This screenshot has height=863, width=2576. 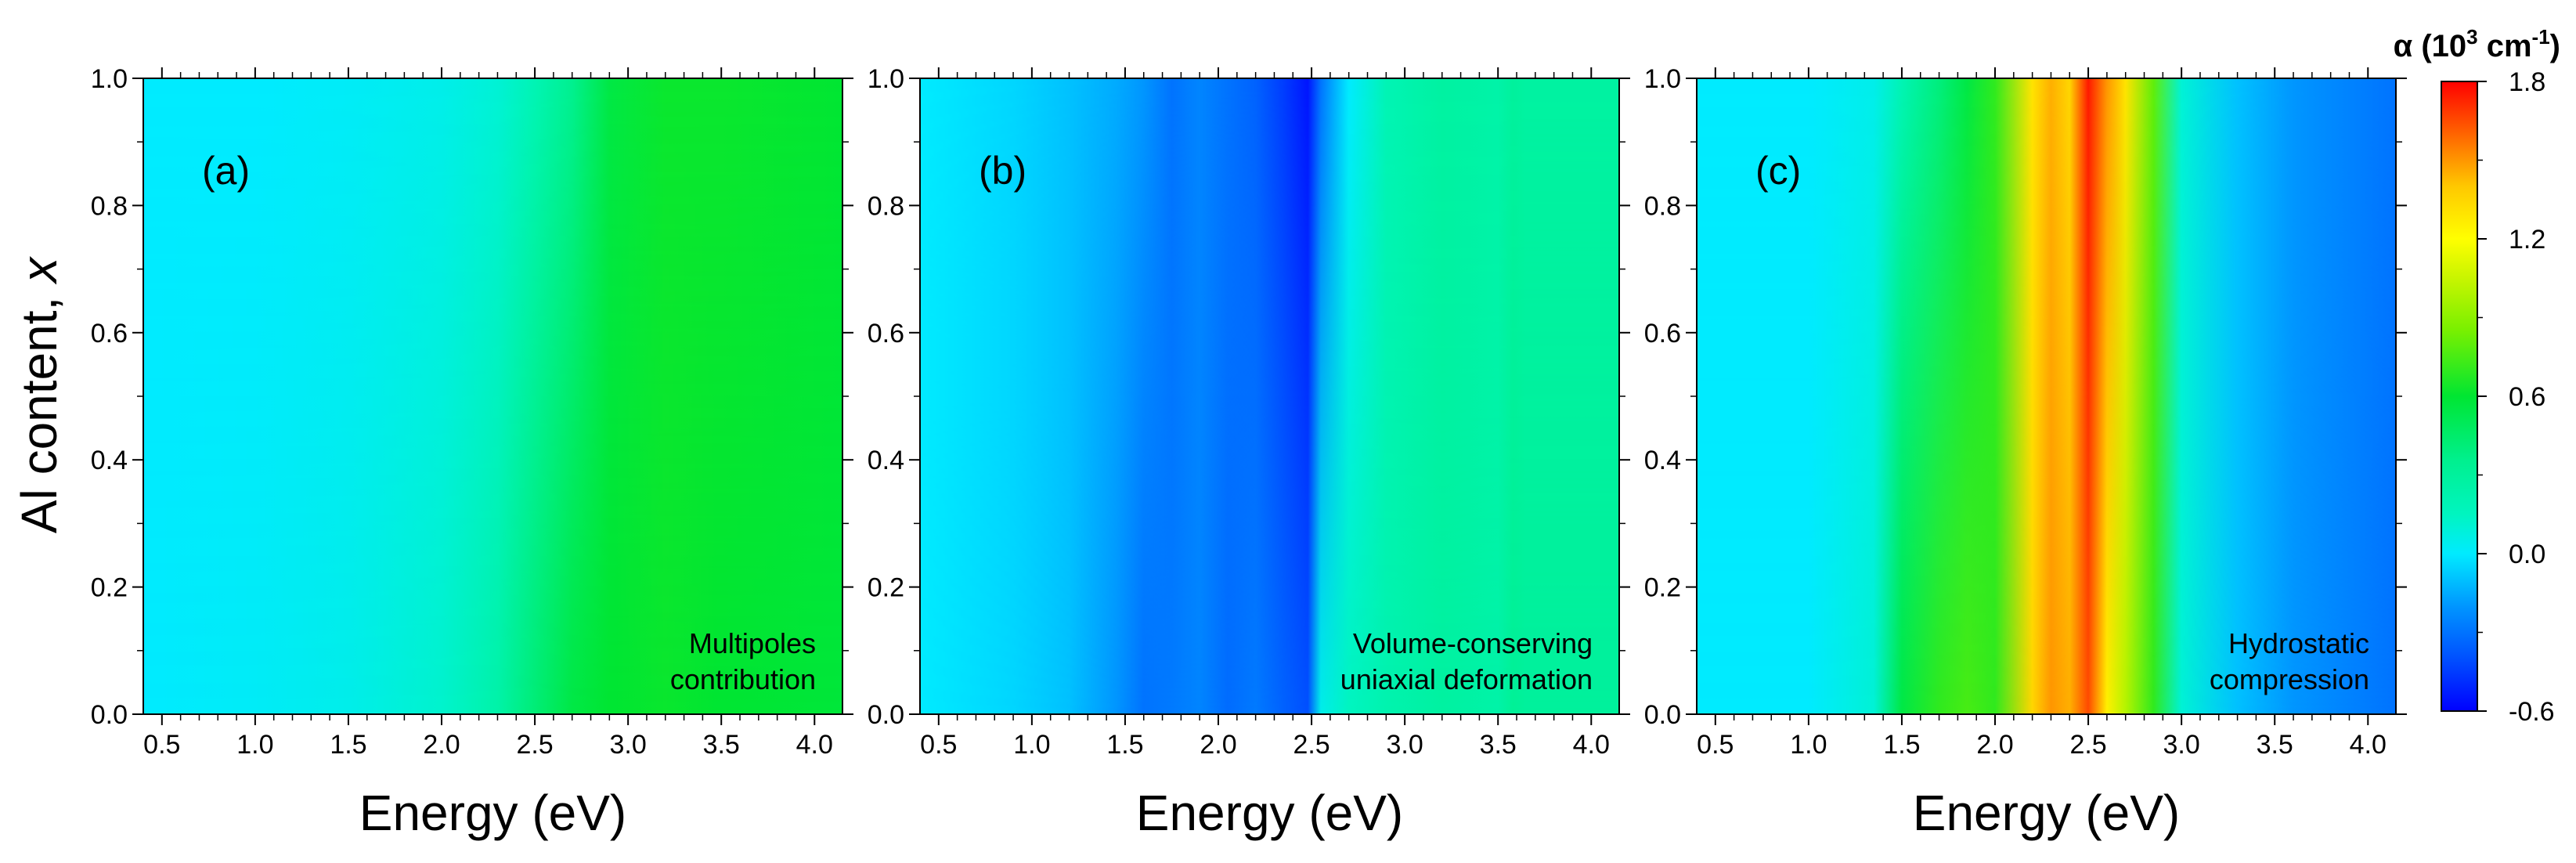 What do you see at coordinates (2527, 82) in the screenshot?
I see `colorbar-tick-label: 1.8` at bounding box center [2527, 82].